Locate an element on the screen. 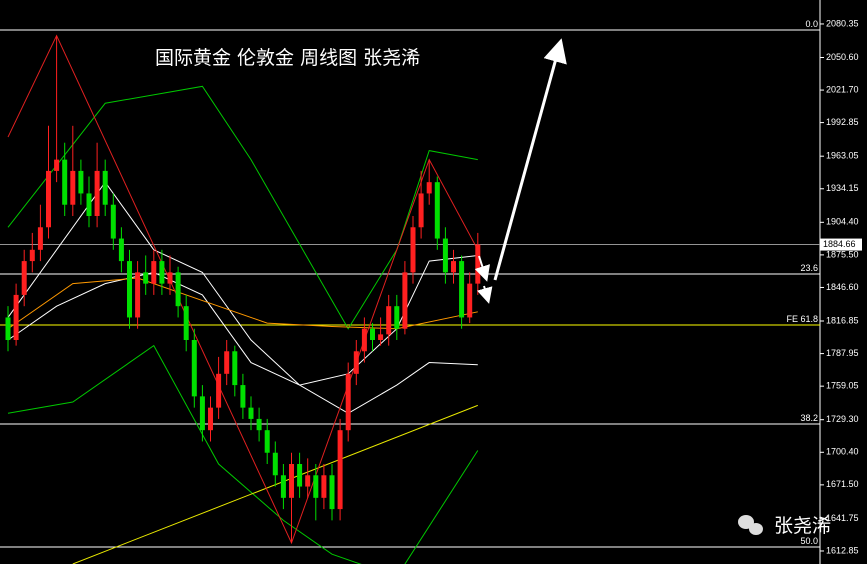 This screenshot has height=564, width=867. level-label: FE 61.8 is located at coordinates (802, 319).